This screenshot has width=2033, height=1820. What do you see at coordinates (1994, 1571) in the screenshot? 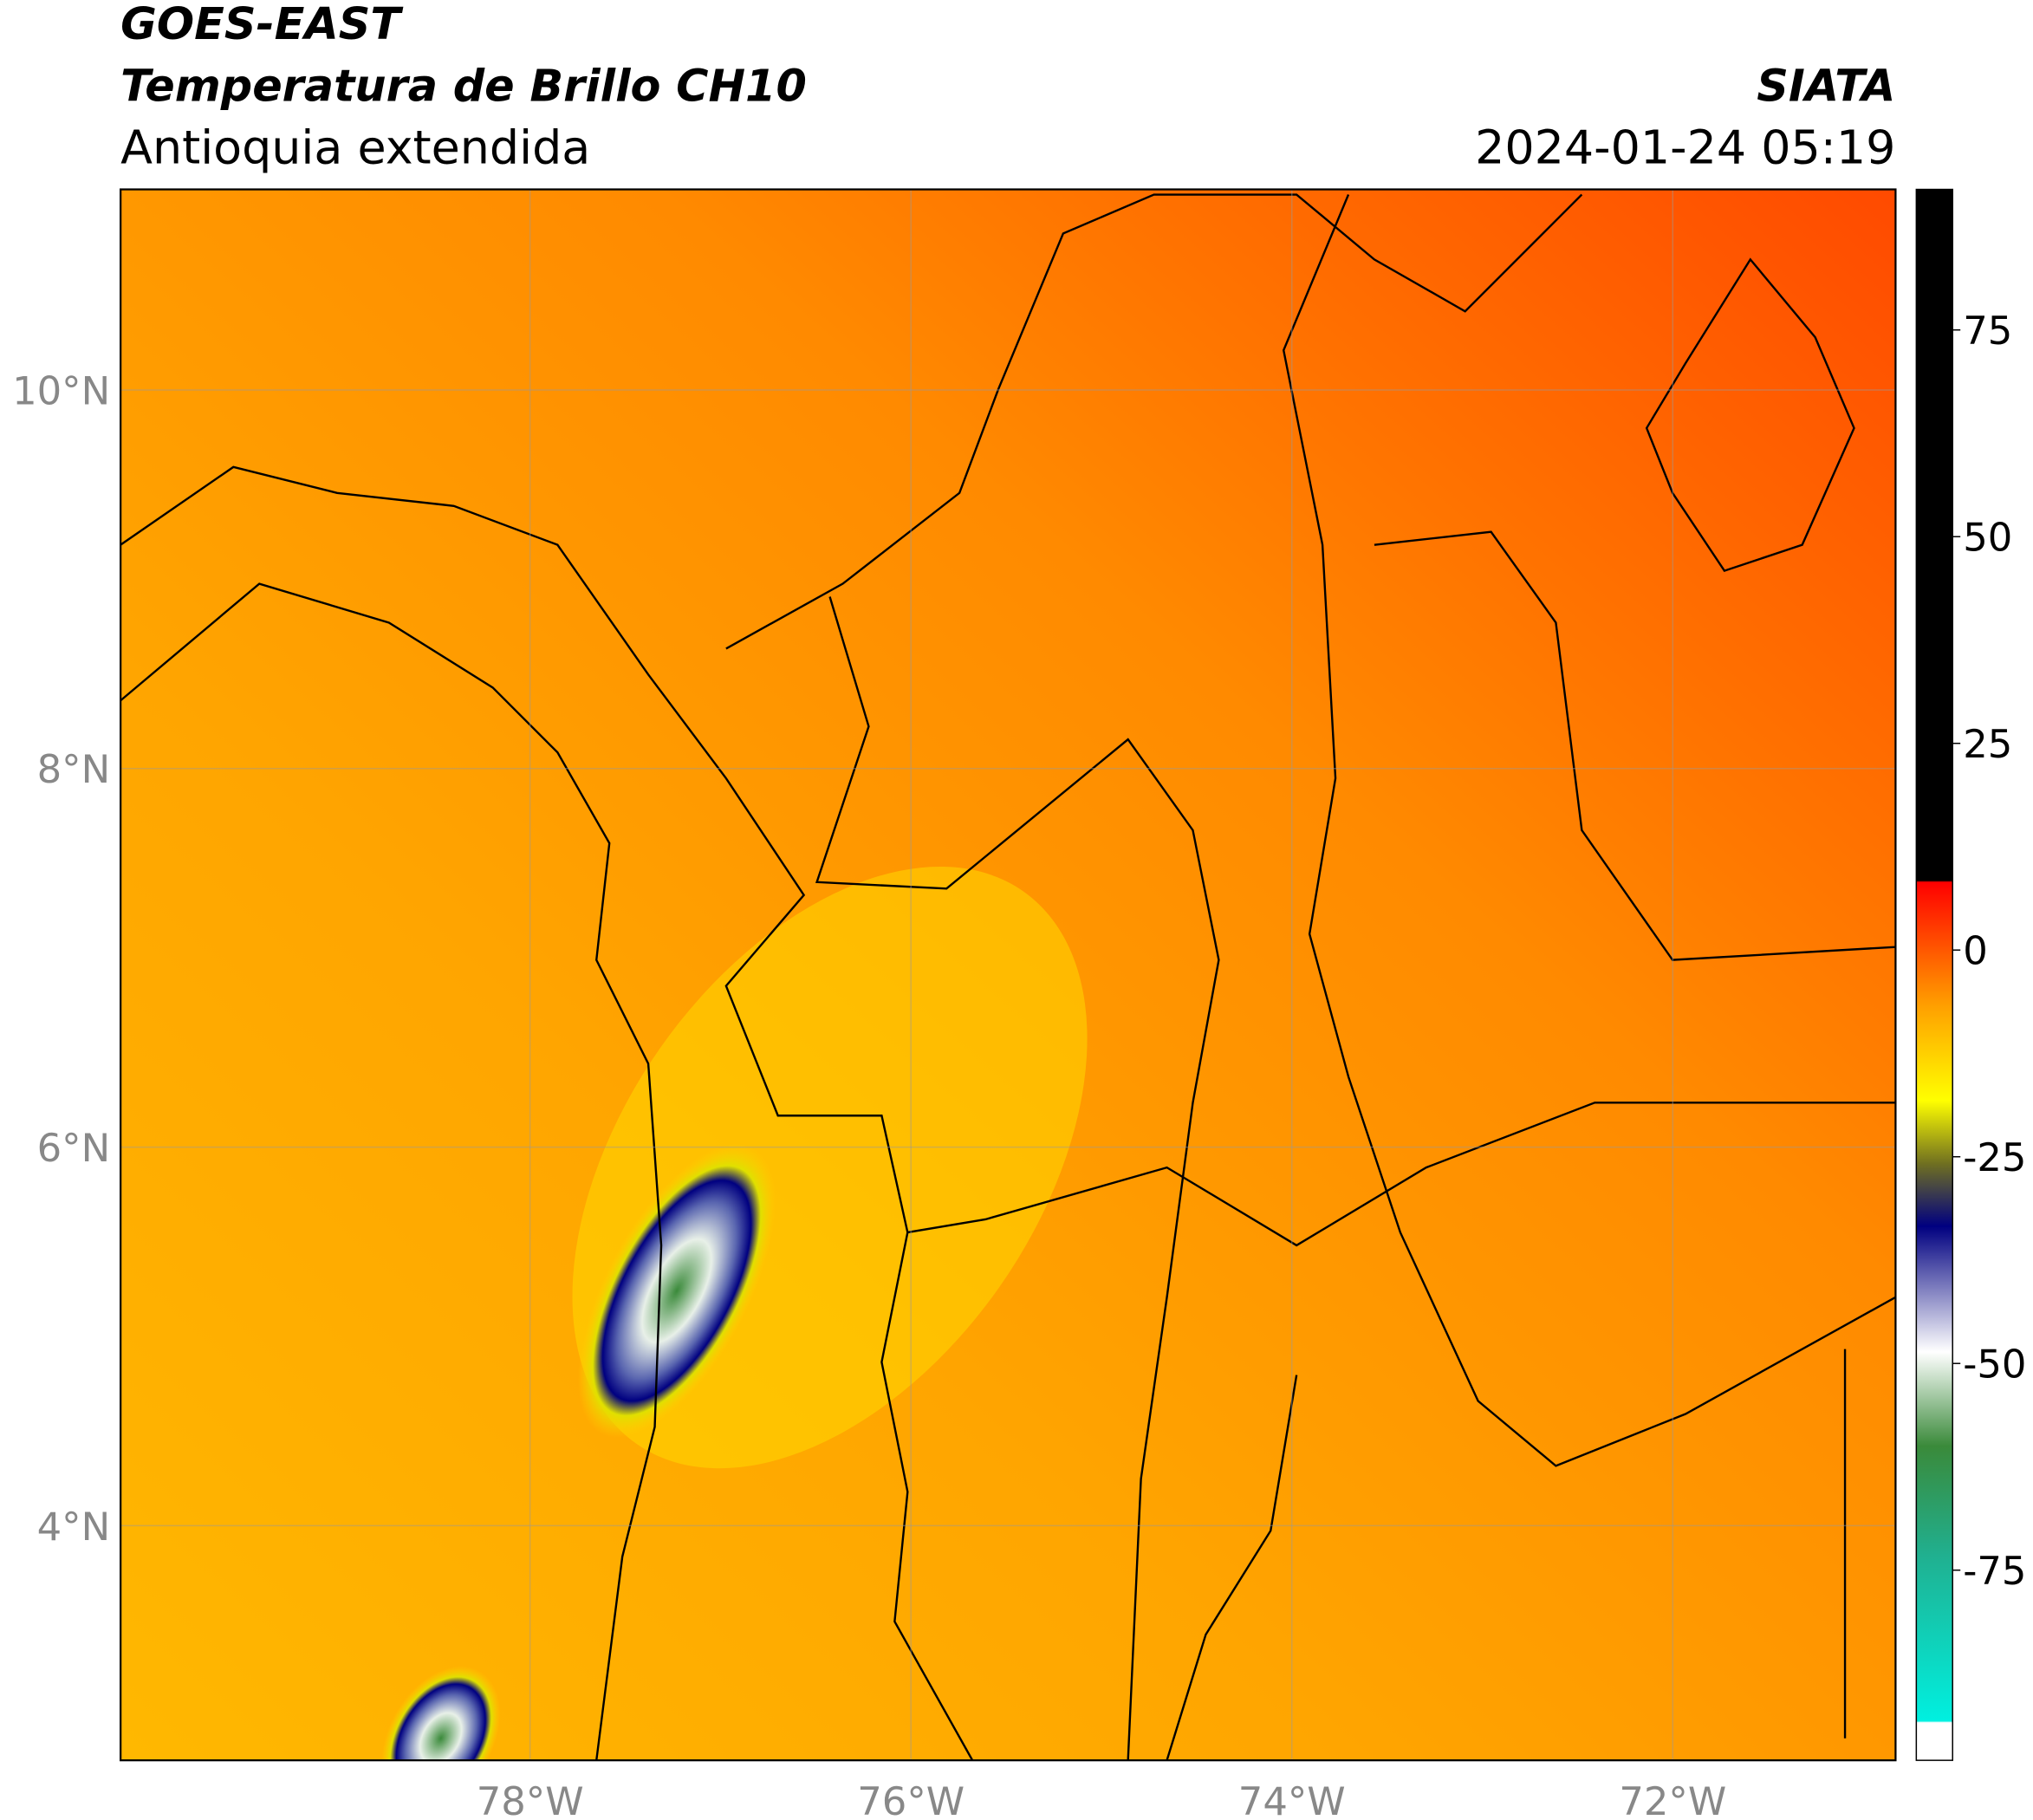
I see `colorbar-tick-label: -75` at bounding box center [1994, 1571].